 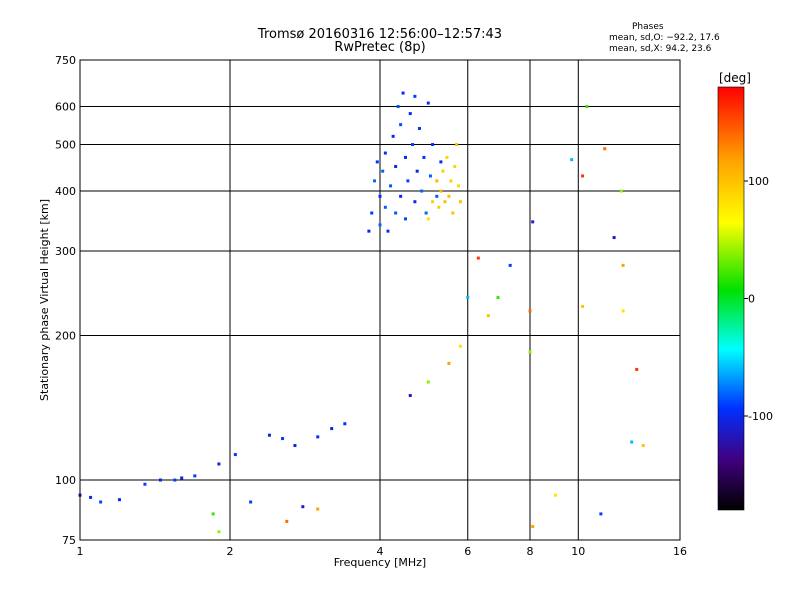 What do you see at coordinates (380, 34) in the screenshot?
I see `chart-title: Tromsø 20160316 12:56:00–12:57:43` at bounding box center [380, 34].